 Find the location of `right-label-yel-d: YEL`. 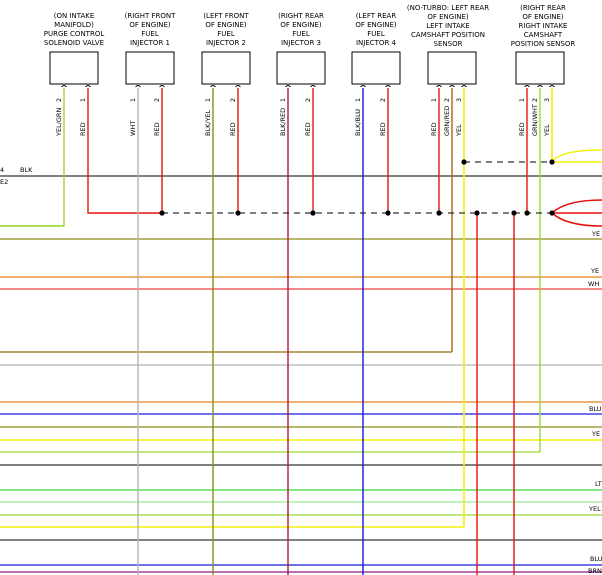

right-label-yel-d: YEL is located at coordinates (594, 509).